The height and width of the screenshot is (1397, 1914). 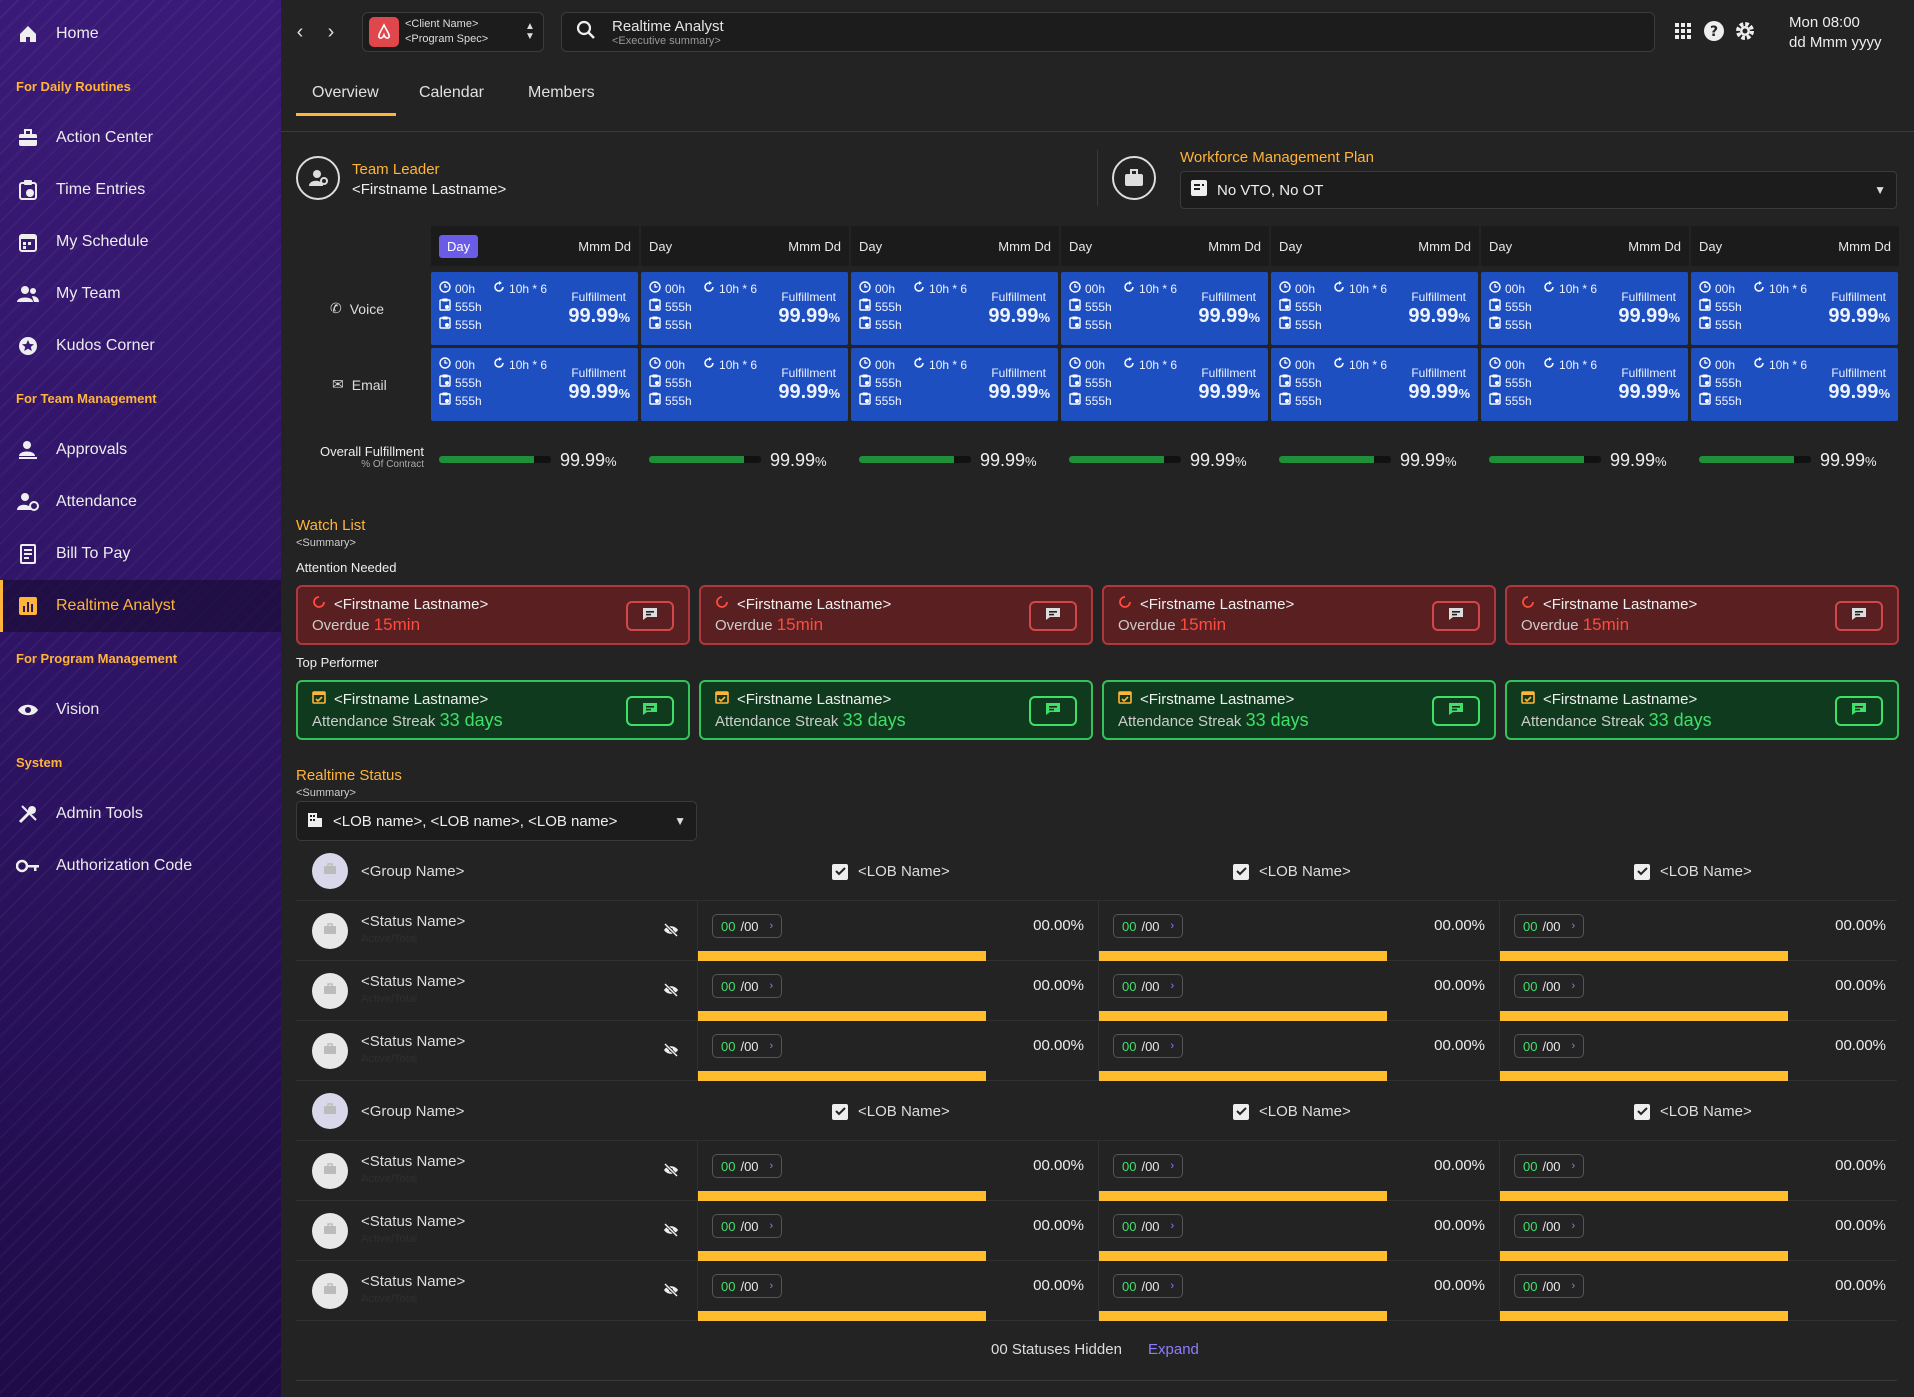 What do you see at coordinates (140, 294) in the screenshot?
I see `sidebar-item-my-team: My Team` at bounding box center [140, 294].